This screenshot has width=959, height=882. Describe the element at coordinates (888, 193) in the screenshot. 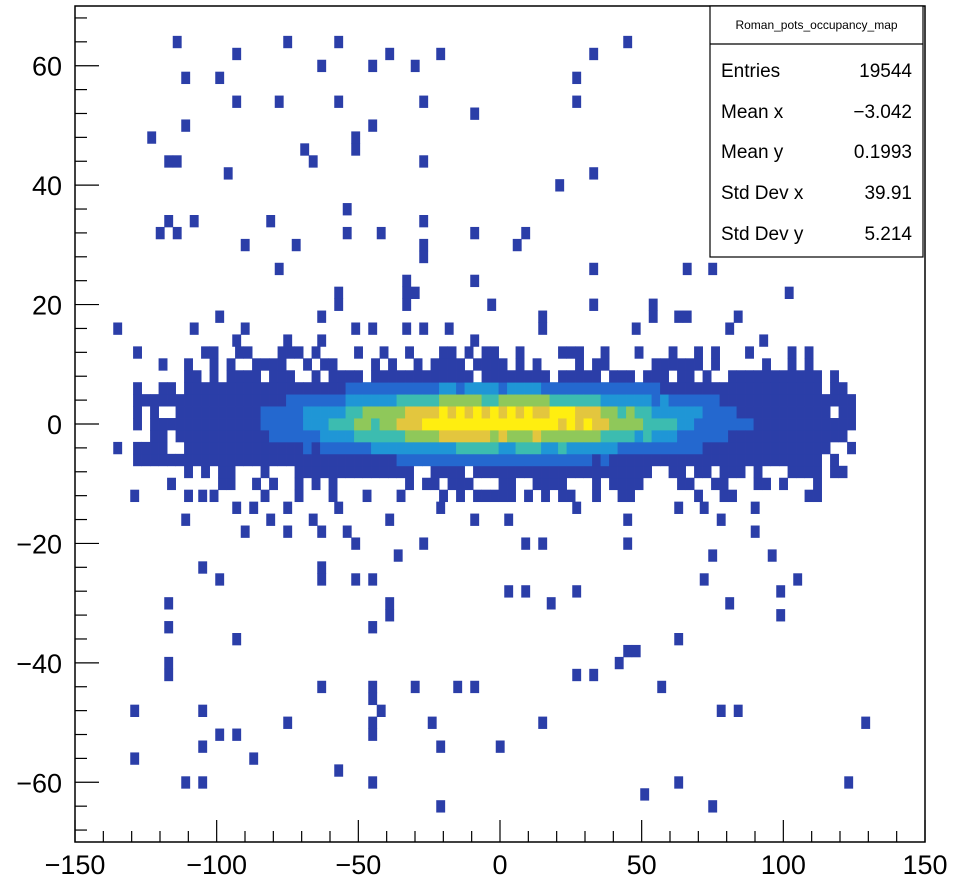

I see `stats-value-stddev-x: 39.91` at that location.